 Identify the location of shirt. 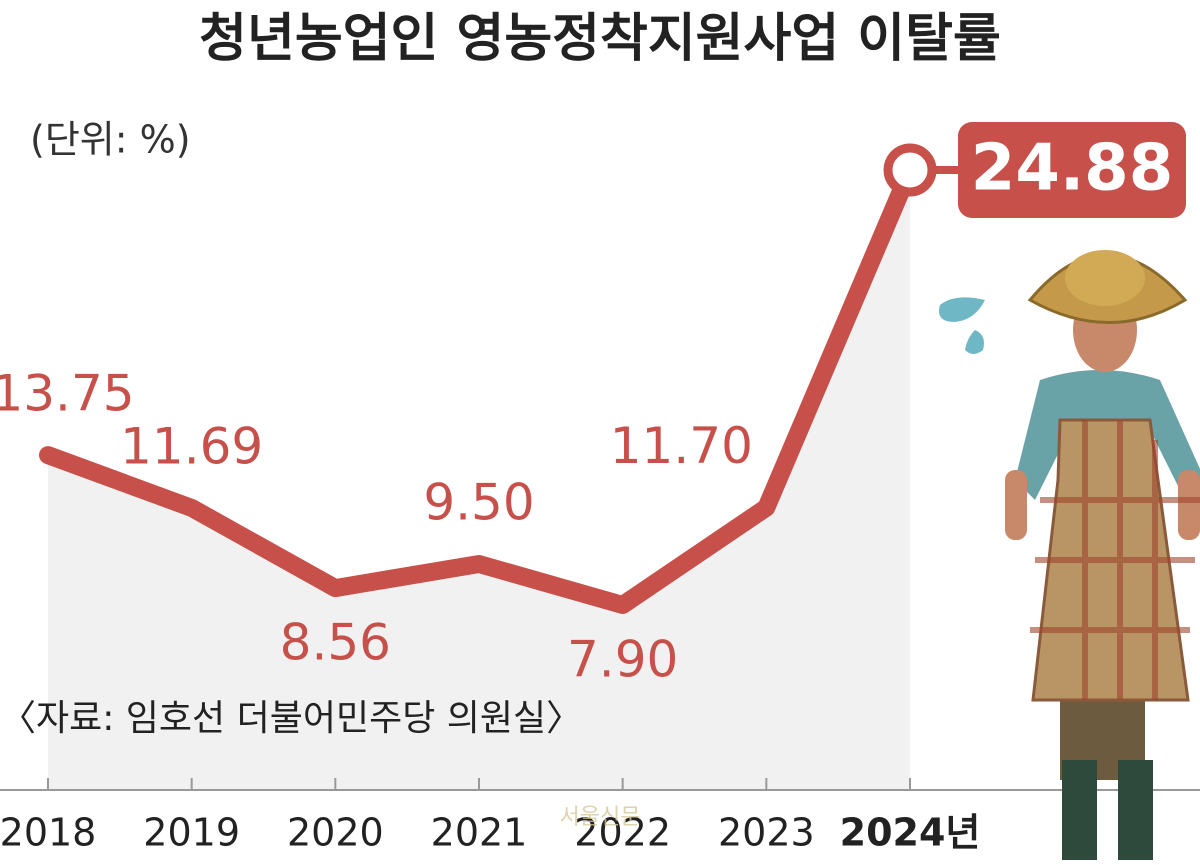
(1107, 435).